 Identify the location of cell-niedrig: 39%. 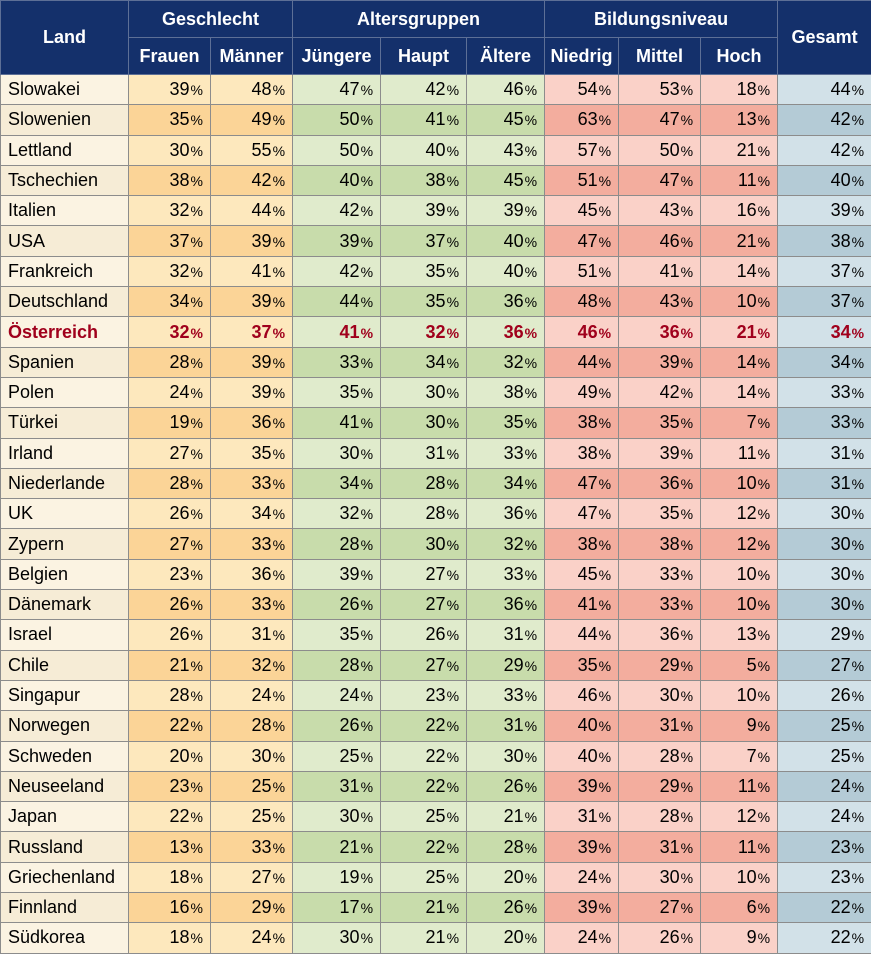
(582, 908).